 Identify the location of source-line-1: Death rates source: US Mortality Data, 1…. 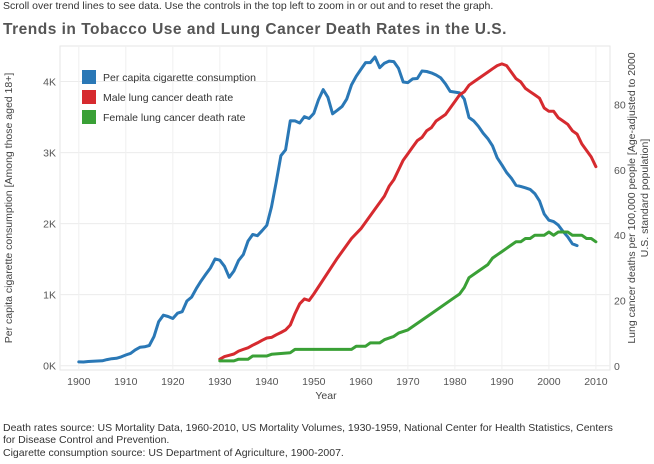
(308, 428).